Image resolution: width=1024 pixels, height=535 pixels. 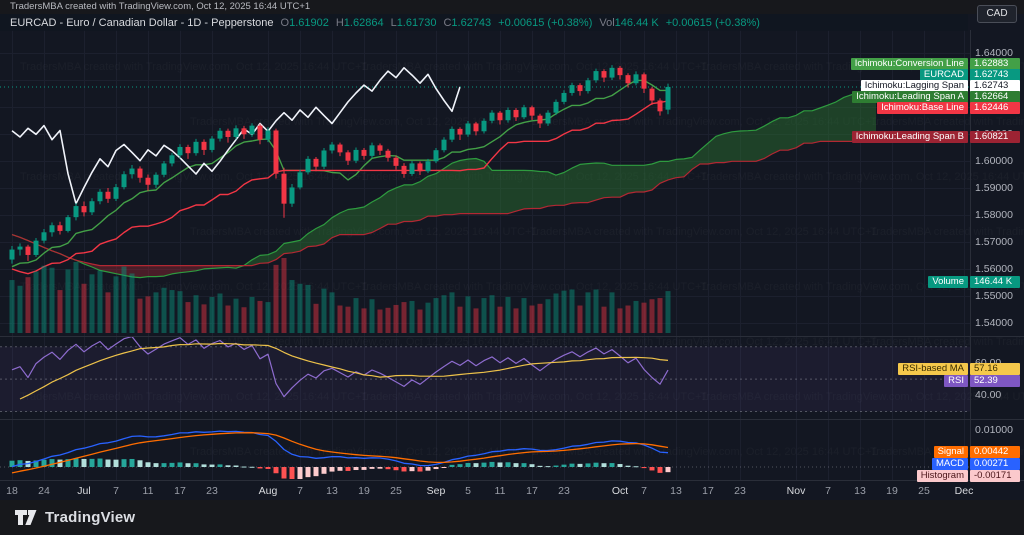 I want to click on price-axis-label: 1.58000, so click(x=994, y=215).